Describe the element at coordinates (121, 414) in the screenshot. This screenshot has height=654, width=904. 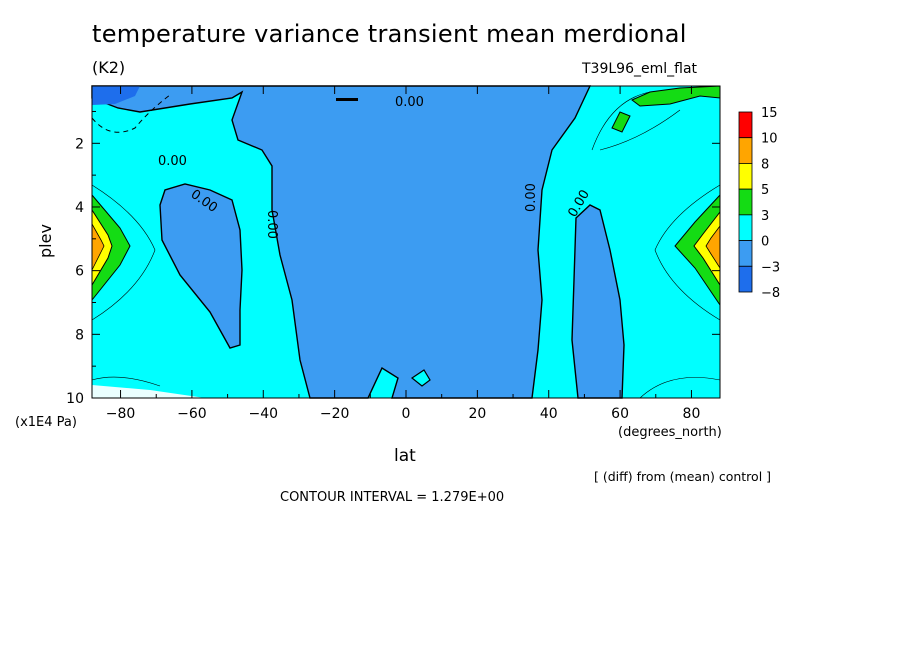
I see `x-tick-label: −80` at that location.